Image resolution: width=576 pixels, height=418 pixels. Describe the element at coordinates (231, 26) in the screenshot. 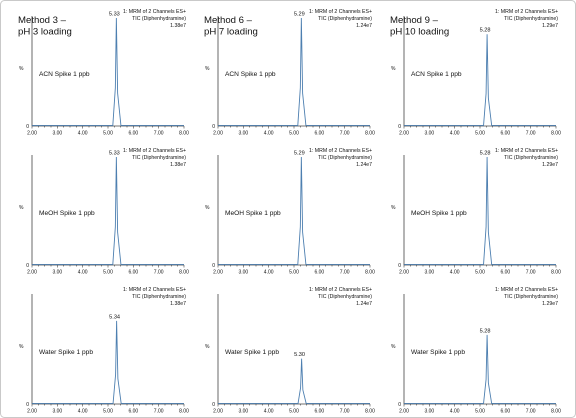

I see `panel-title: Method 6 – pH 7 loading` at that location.